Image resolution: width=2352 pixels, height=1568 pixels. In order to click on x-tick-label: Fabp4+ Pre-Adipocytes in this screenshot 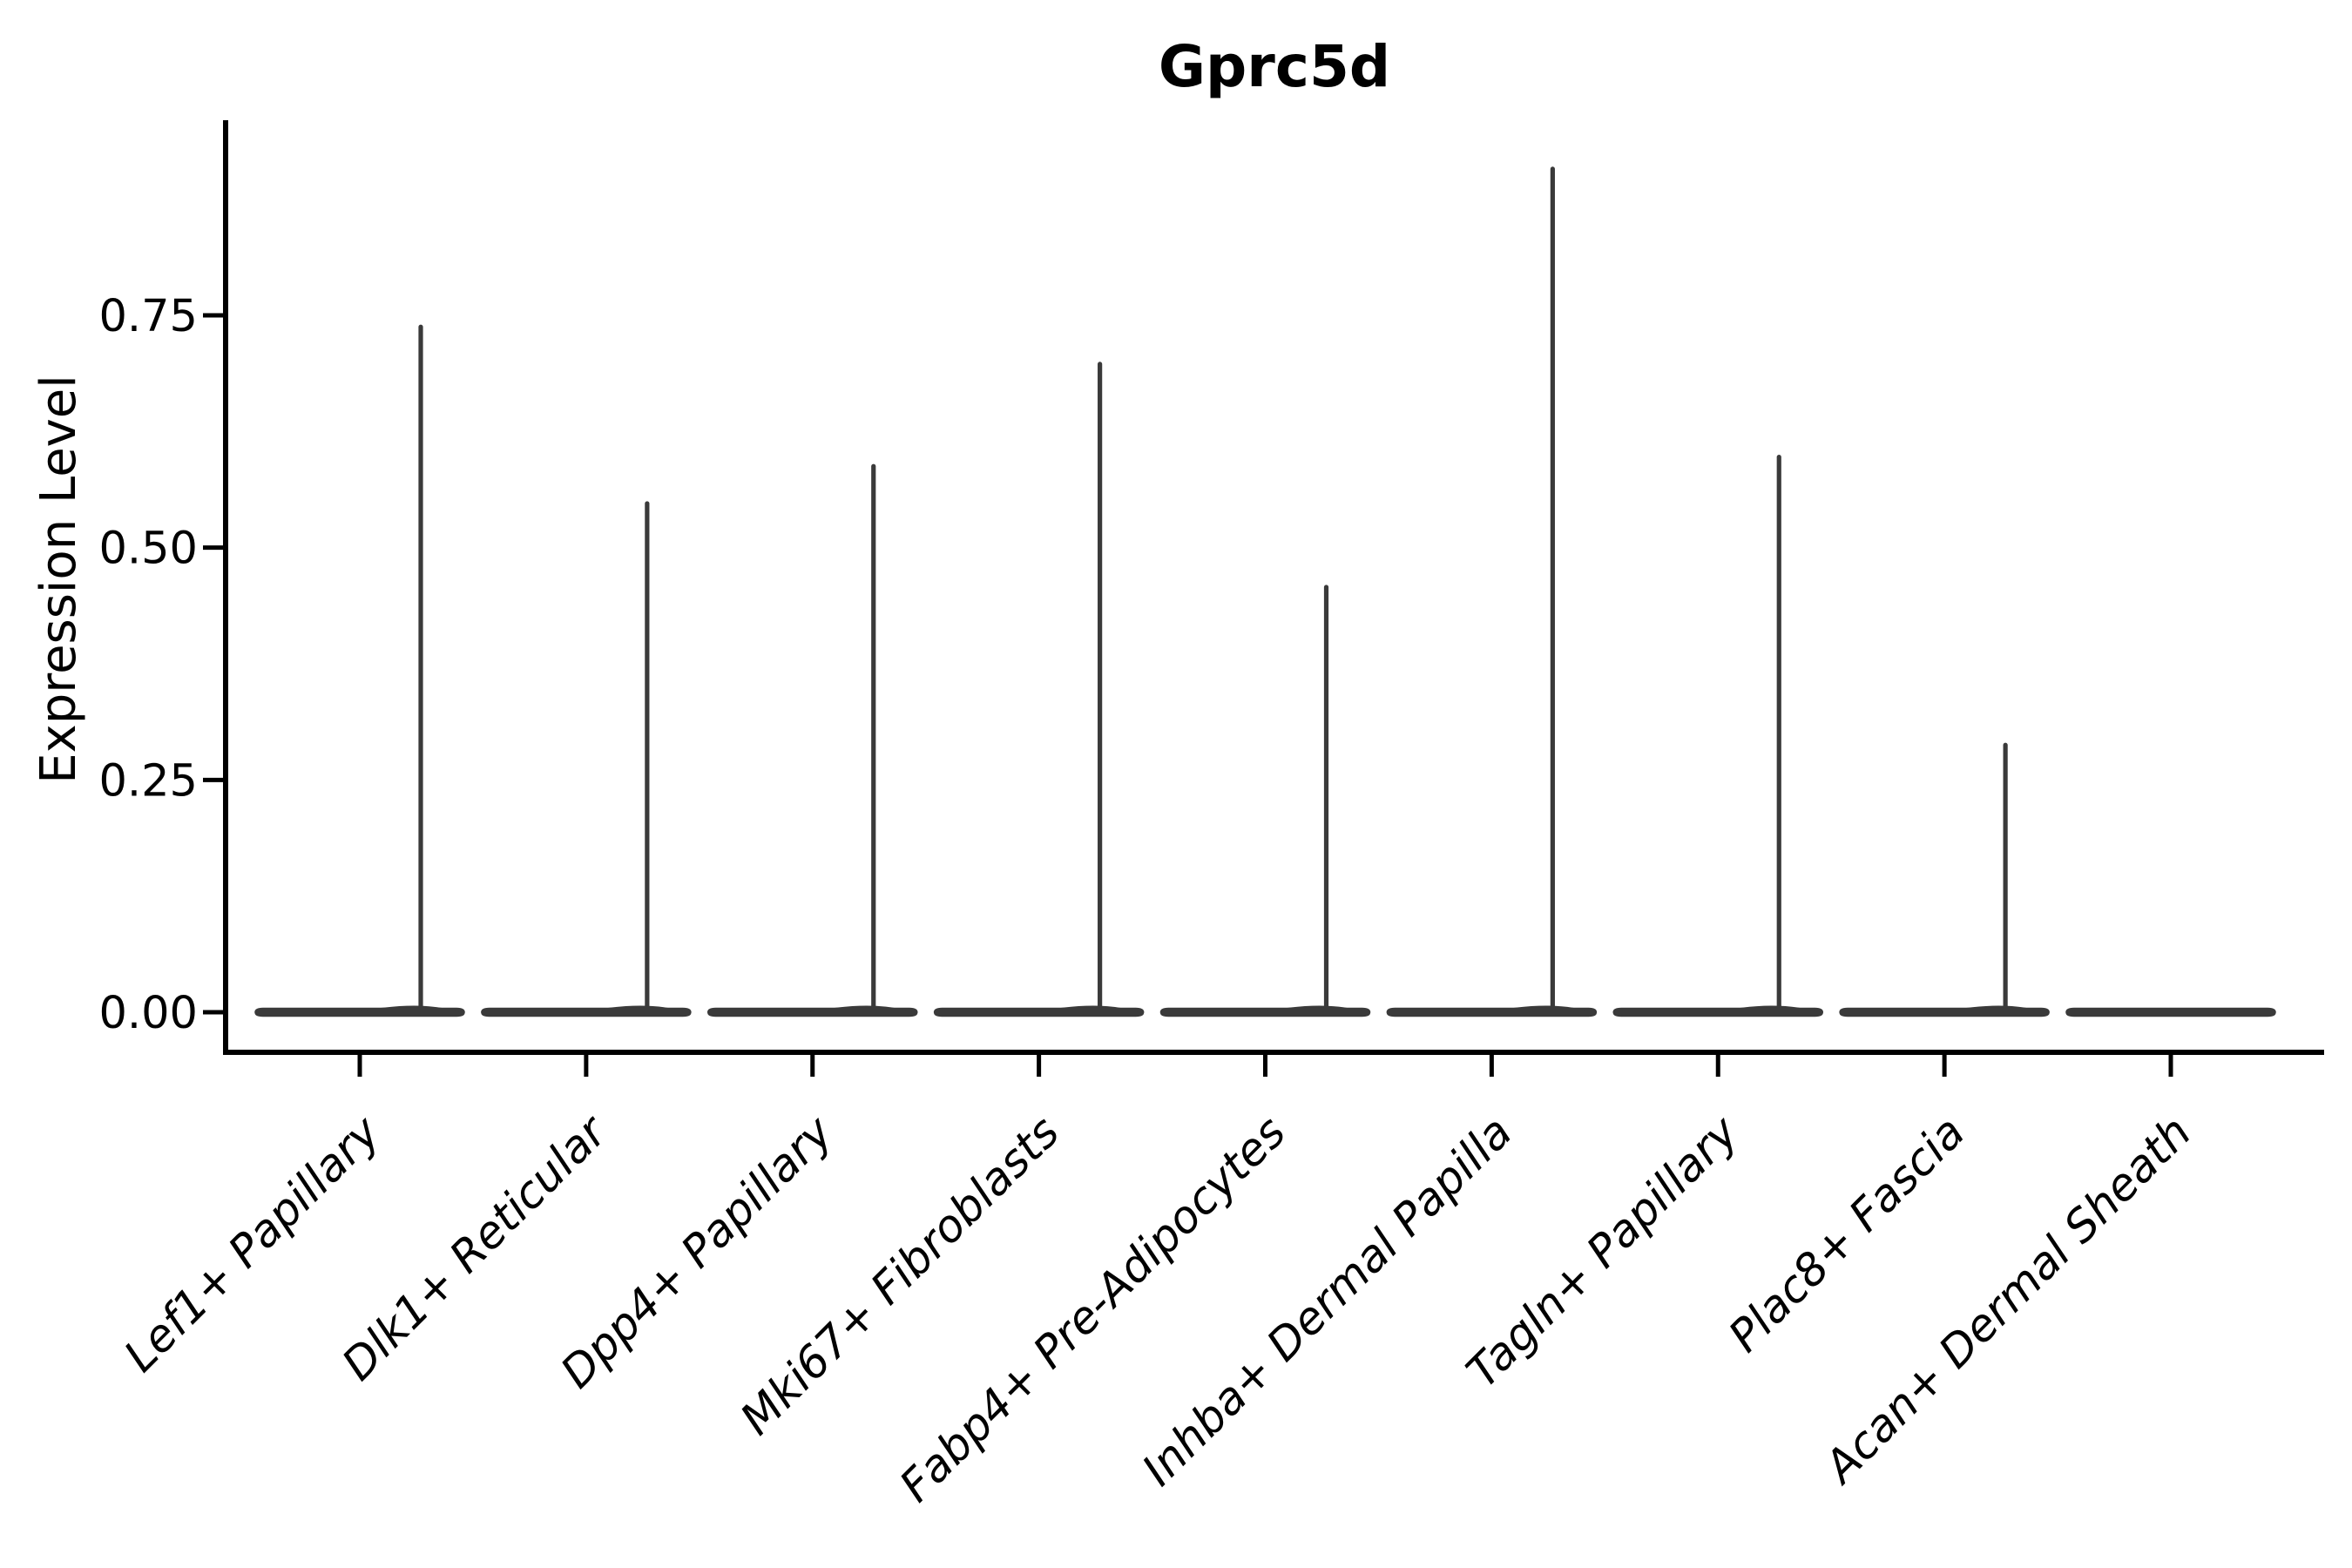, I will do `click(1093, 1309)`.